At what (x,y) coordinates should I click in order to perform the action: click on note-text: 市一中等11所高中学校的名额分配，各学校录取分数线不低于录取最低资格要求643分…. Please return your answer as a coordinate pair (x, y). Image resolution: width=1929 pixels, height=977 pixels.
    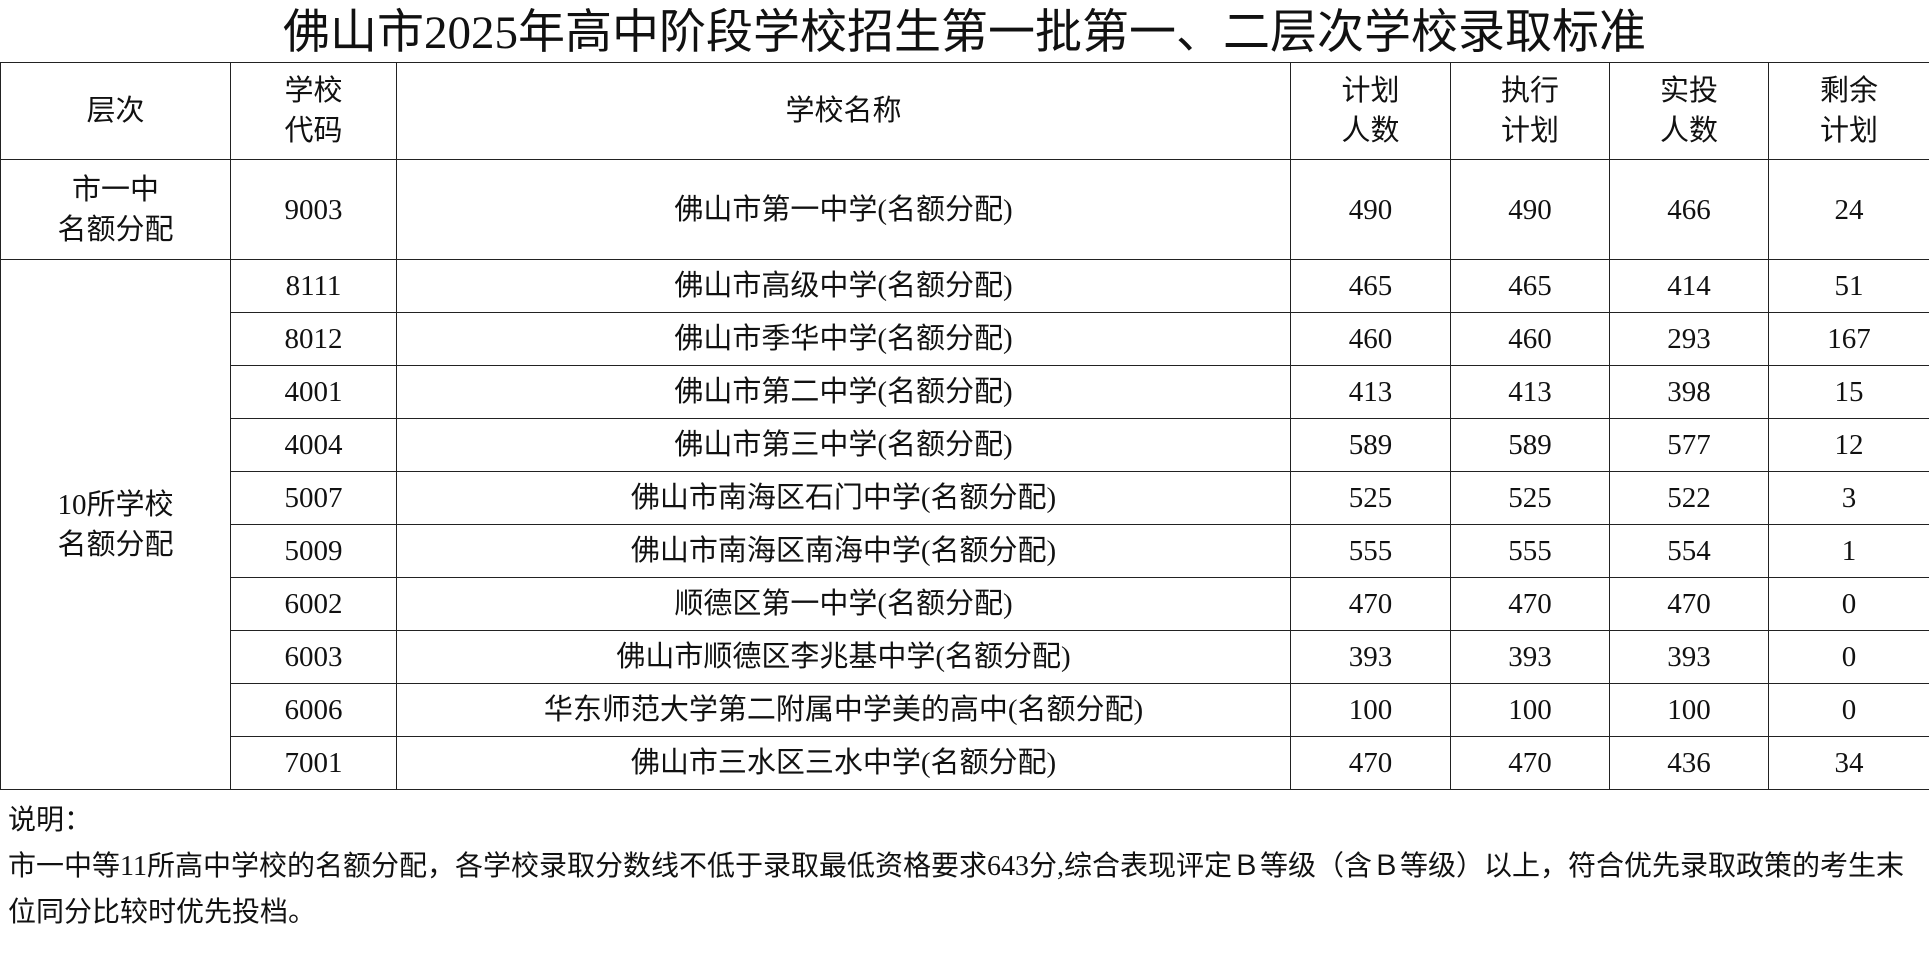
    Looking at the image, I should click on (956, 889).